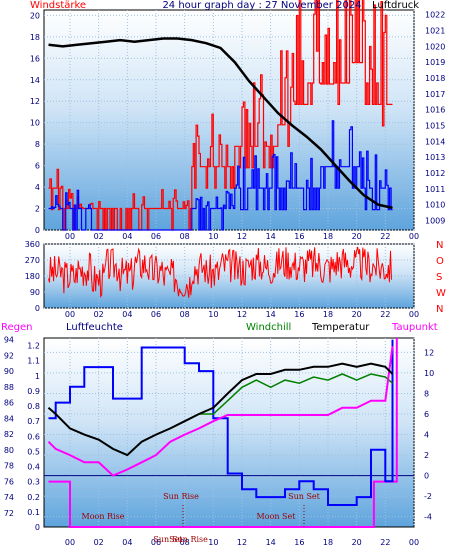  Describe the element at coordinates (33, 391) in the screenshot. I see `rain-left-tick: 0.9` at that location.